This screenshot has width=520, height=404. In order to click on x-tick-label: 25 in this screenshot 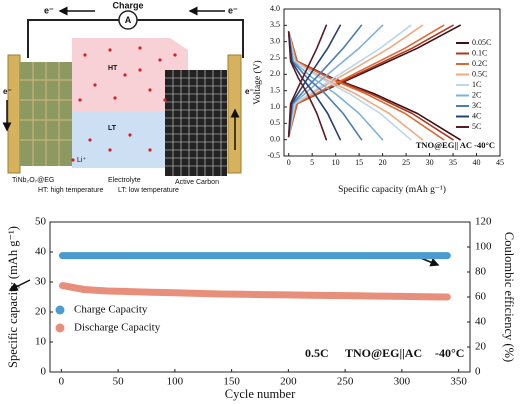, I will do `click(406, 162)`.